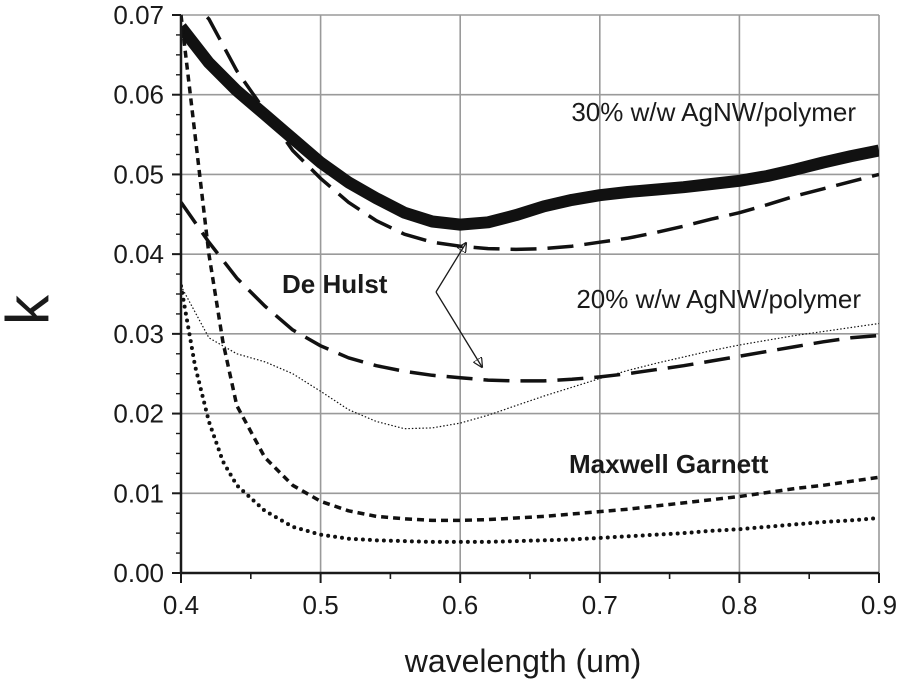 The width and height of the screenshot is (900, 683). What do you see at coordinates (450, 268) in the screenshot?
I see `annotation-arrow-upper` at bounding box center [450, 268].